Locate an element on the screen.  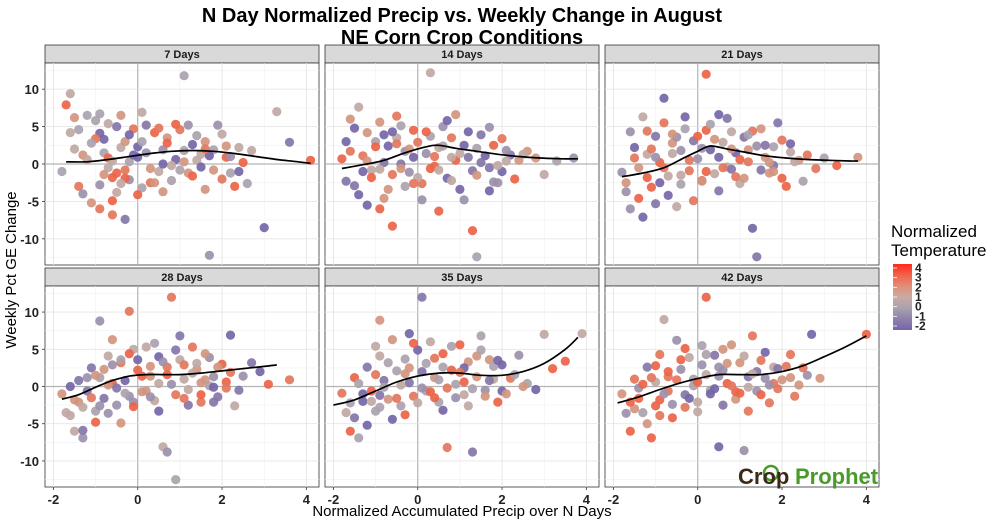
legend-tick-label: 0 is located at coordinates (918, 307).